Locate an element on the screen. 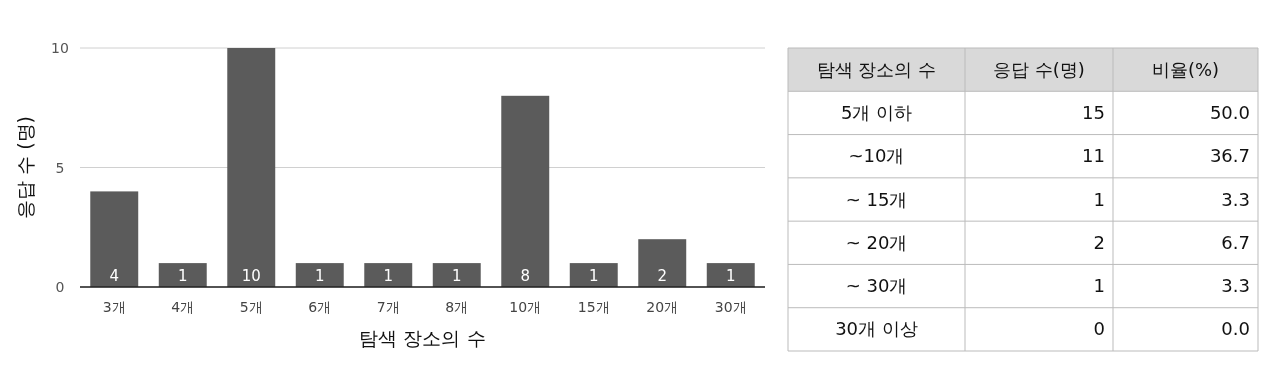  data-label: 0.0 is located at coordinates (1235, 329).